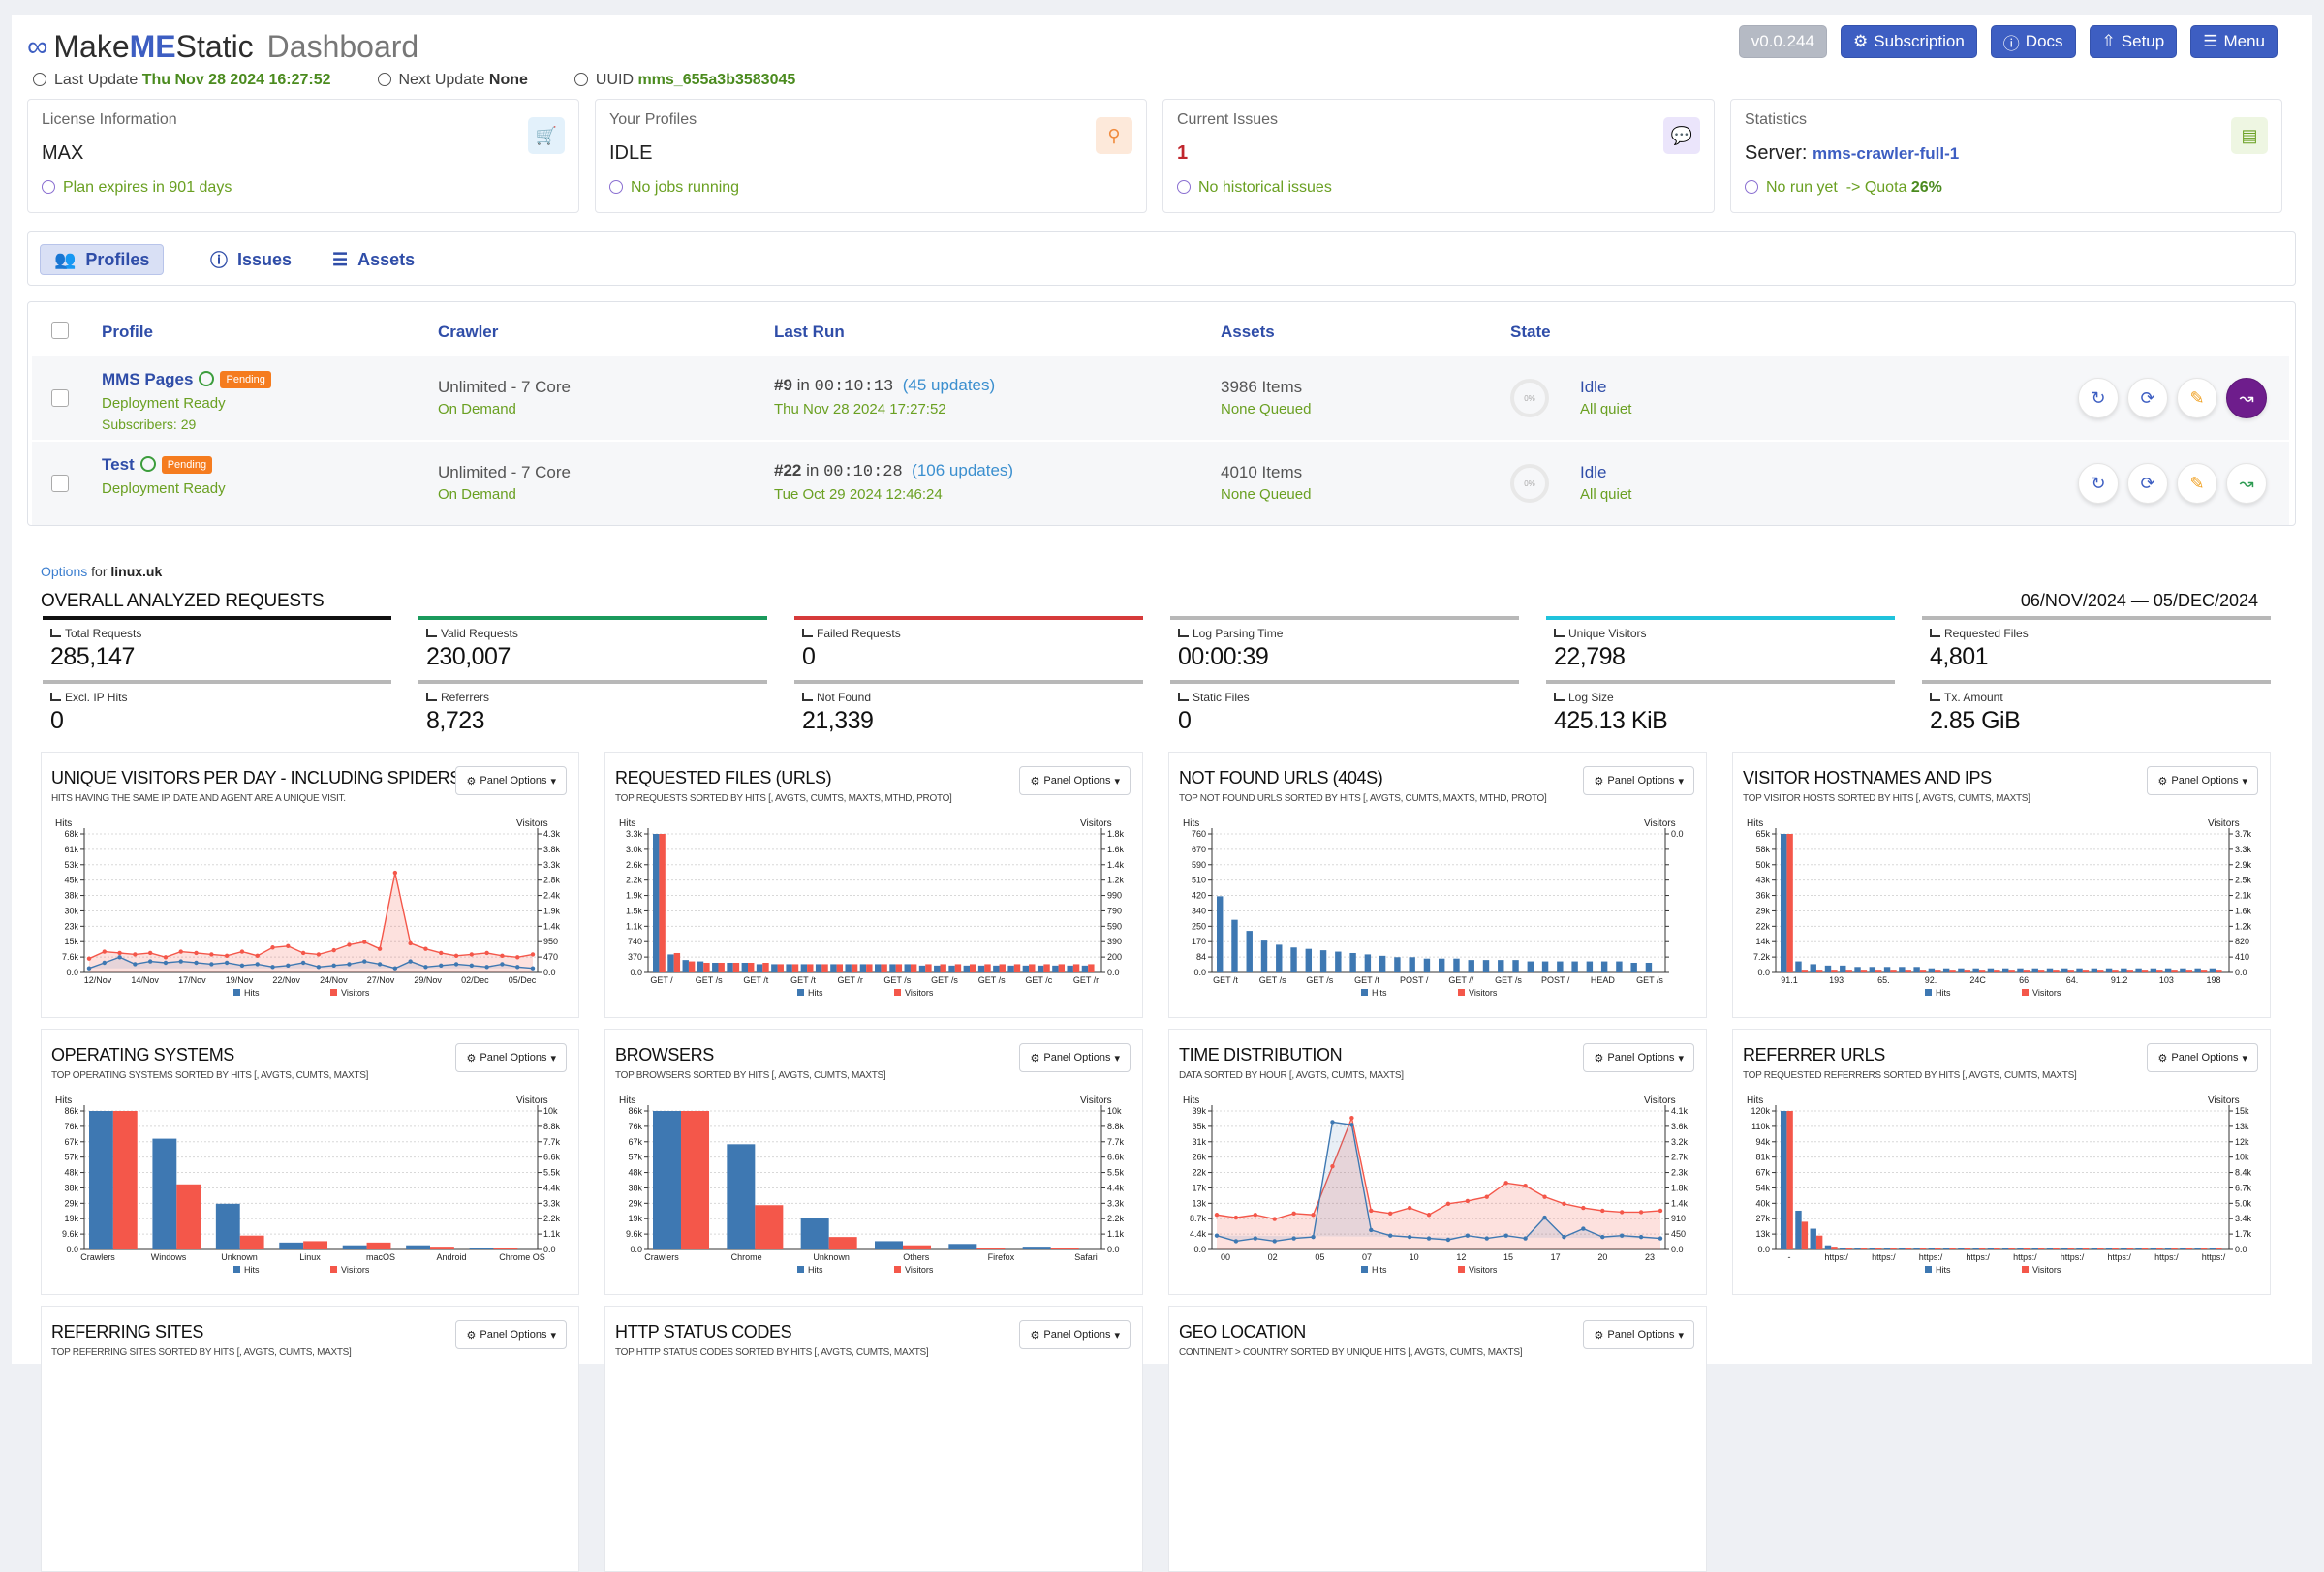 This screenshot has width=2324, height=1572. What do you see at coordinates (252, 1270) in the screenshot?
I see `legend-hits: Hits` at bounding box center [252, 1270].